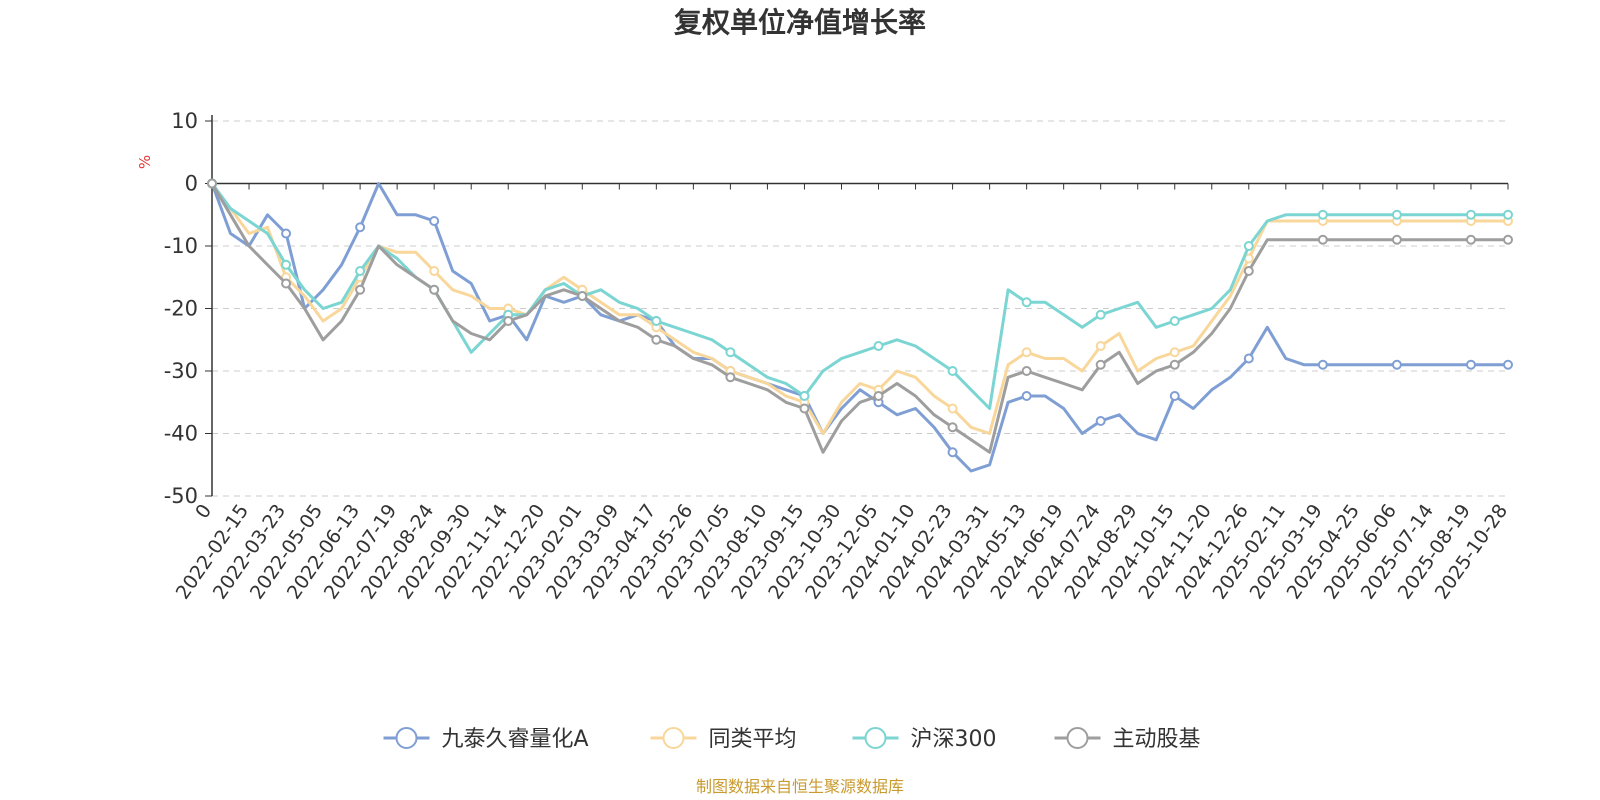 This screenshot has width=1600, height=800. What do you see at coordinates (1157, 739) in the screenshot?
I see `legend-label: 主动股基` at bounding box center [1157, 739].